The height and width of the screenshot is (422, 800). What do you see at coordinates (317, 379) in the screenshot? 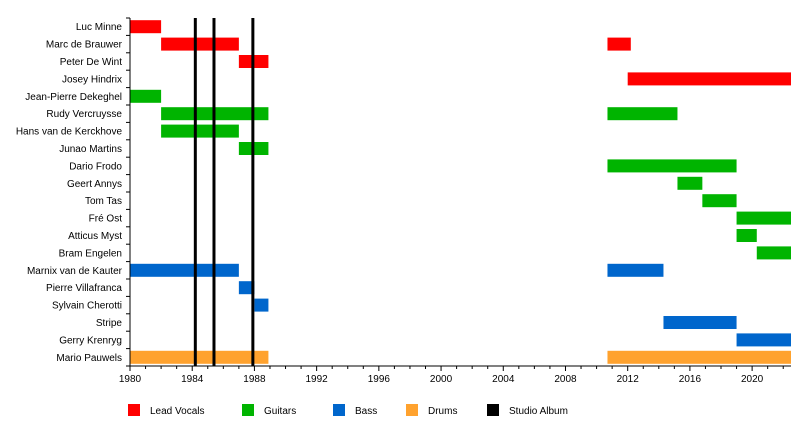
I see `x-tick-label-1992: 1992` at bounding box center [317, 379].